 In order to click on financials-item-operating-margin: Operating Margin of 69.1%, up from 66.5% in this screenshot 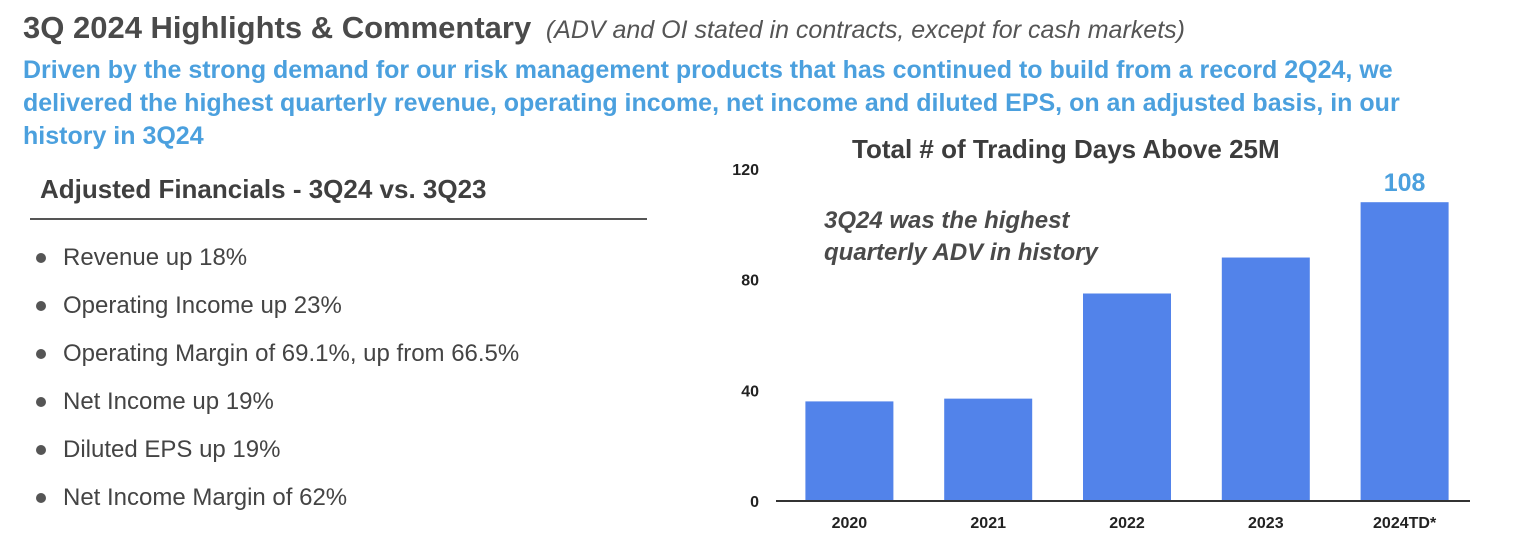, I will do `click(277, 354)`.